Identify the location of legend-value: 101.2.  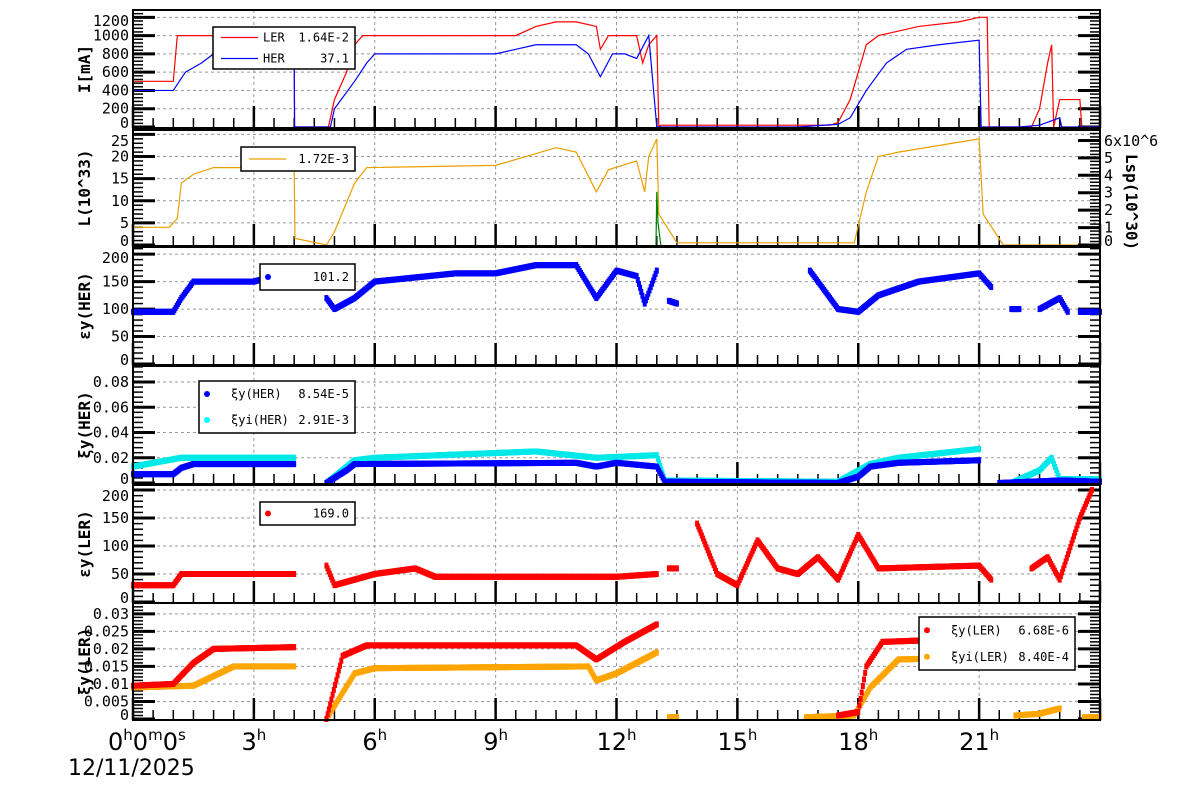
(331, 277).